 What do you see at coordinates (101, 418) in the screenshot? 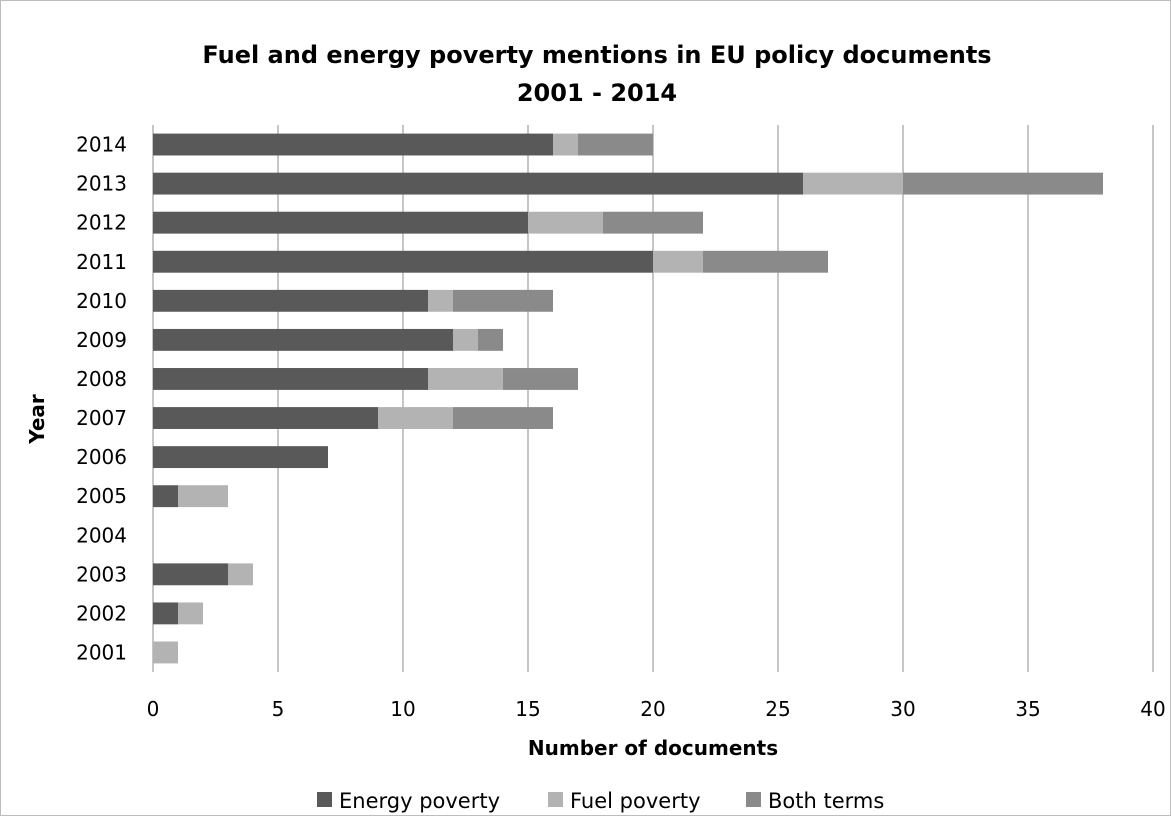
I see `y-tick-label: 2007` at bounding box center [101, 418].